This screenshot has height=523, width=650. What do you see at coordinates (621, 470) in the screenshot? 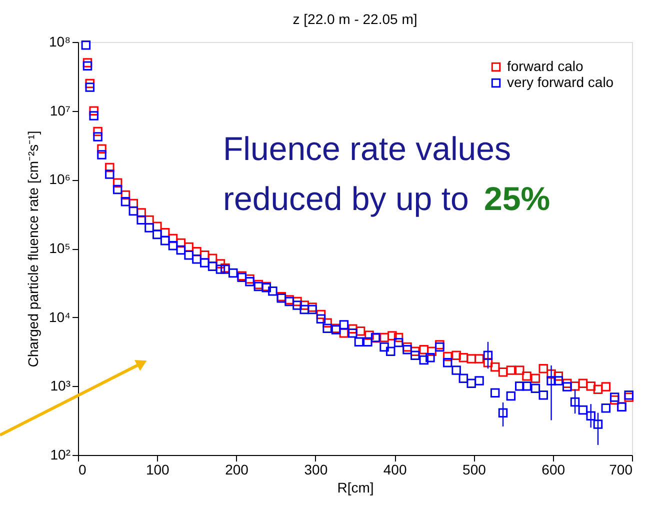
I see `x-tick-label: 700` at bounding box center [621, 470].